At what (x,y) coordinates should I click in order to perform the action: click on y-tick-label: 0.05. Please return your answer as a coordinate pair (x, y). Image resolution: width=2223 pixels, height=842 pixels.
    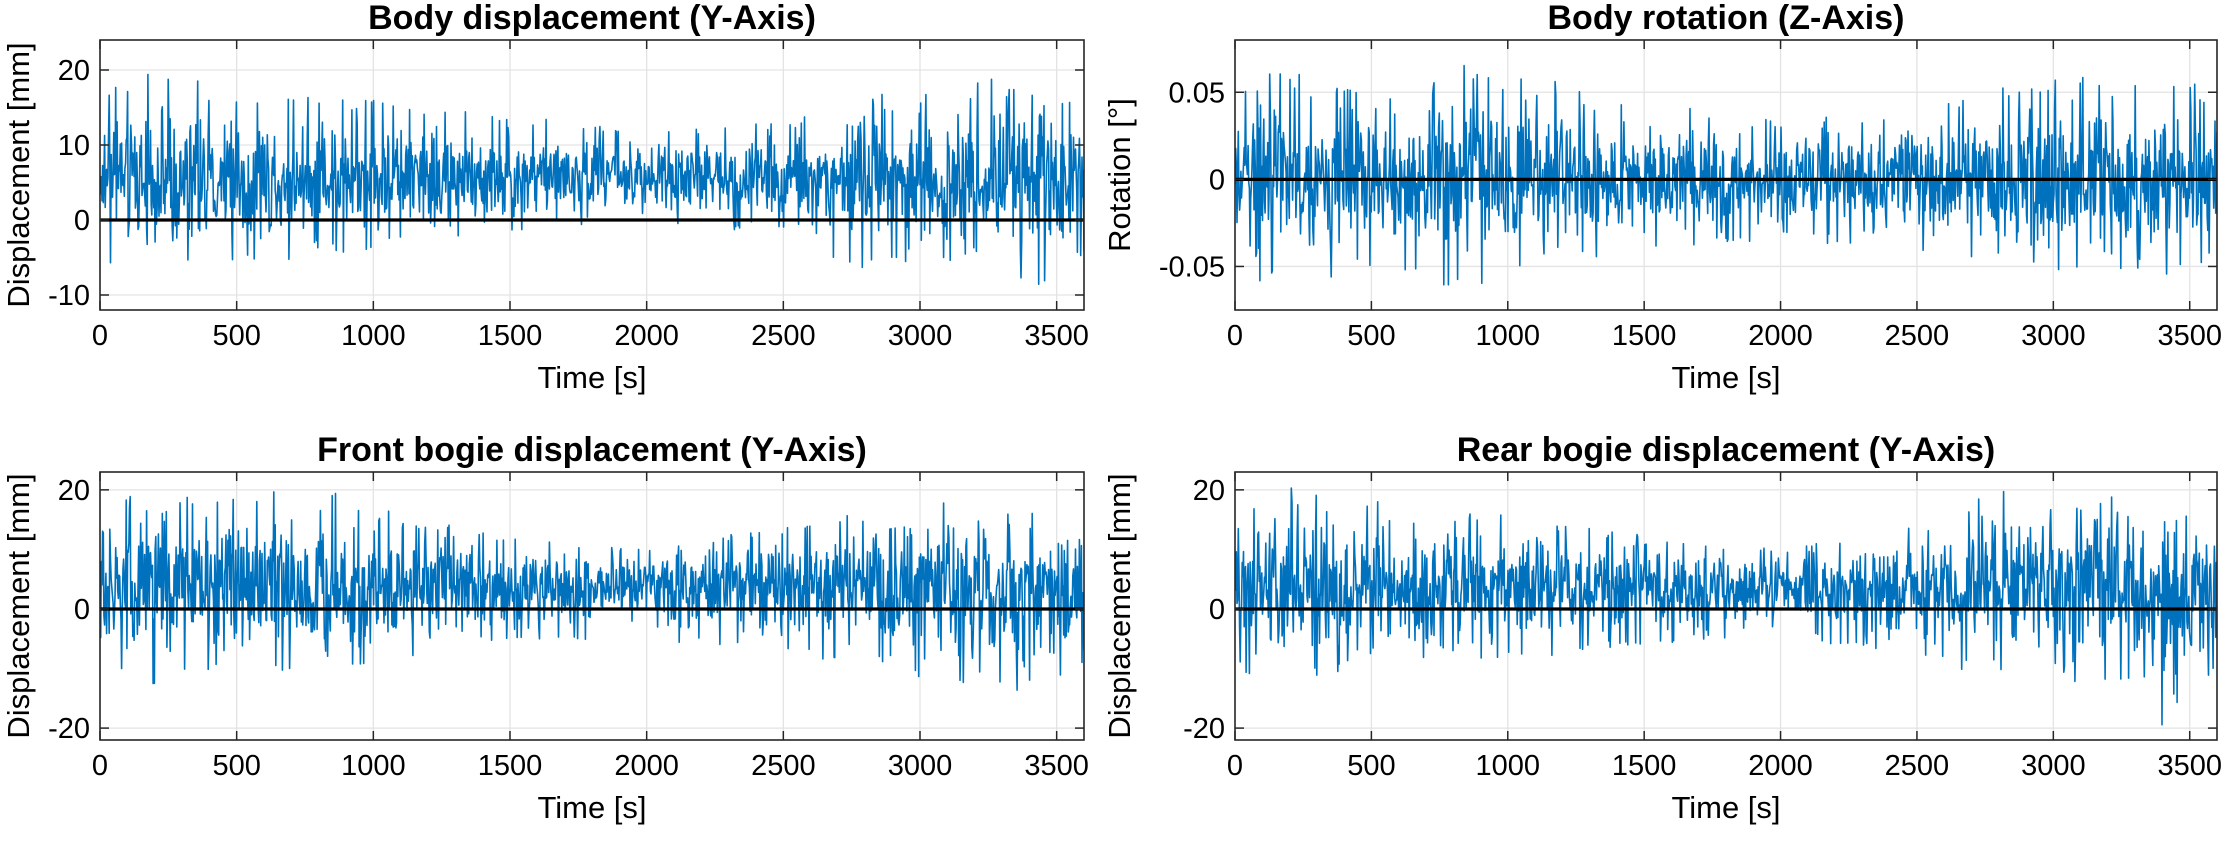
    Looking at the image, I should click on (1197, 93).